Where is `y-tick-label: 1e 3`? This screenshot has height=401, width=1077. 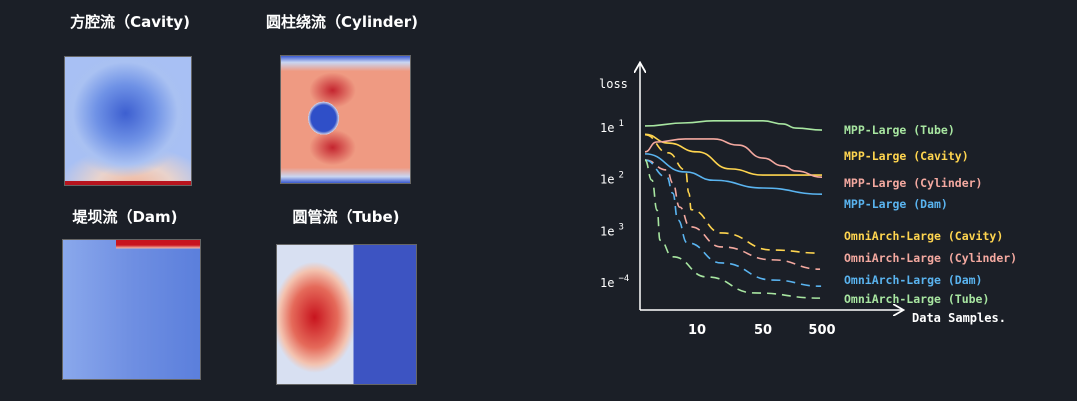 y-tick-label: 1e 3 is located at coordinates (612, 230).